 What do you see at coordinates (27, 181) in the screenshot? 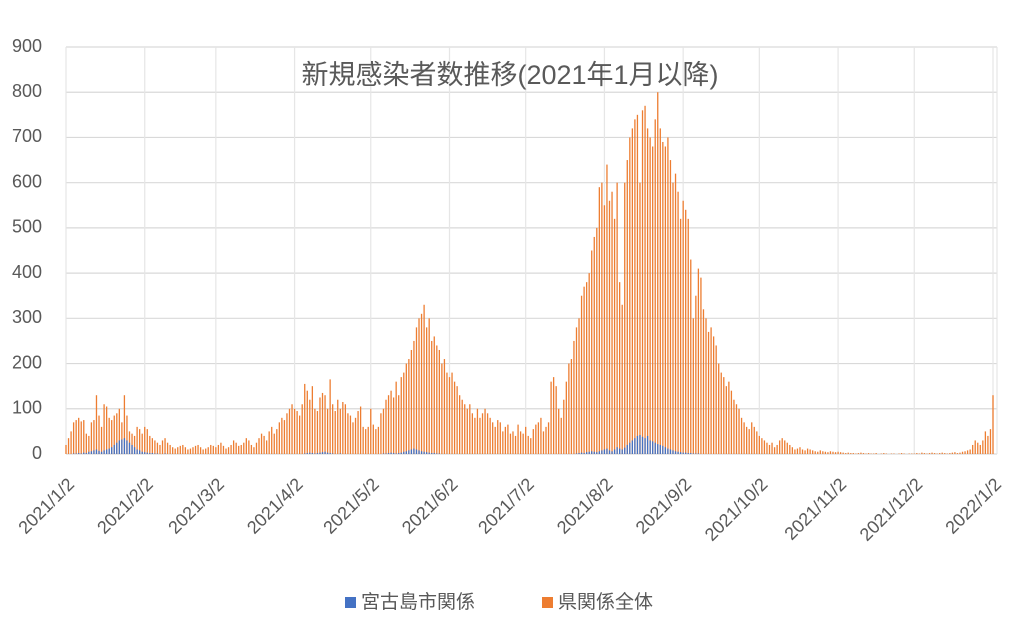
I see `y-tick-label: 600` at bounding box center [27, 181].